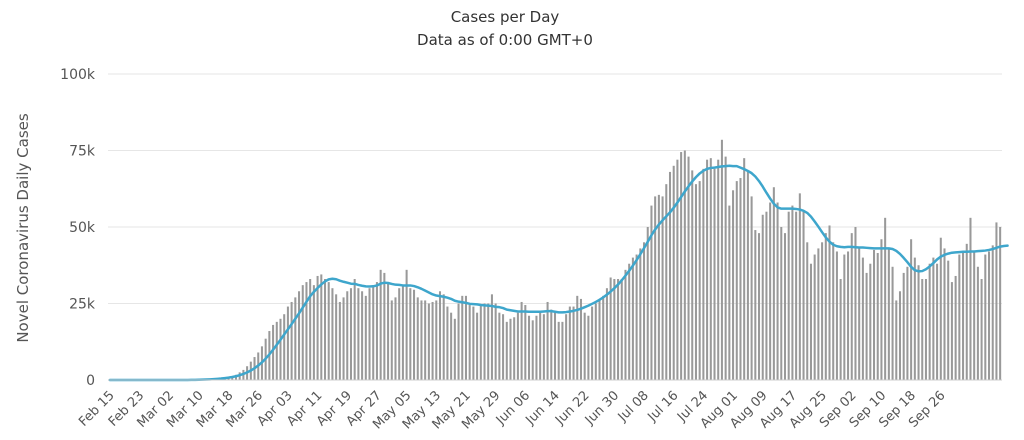  I want to click on y-tick-label: 75k, so click(82, 152).